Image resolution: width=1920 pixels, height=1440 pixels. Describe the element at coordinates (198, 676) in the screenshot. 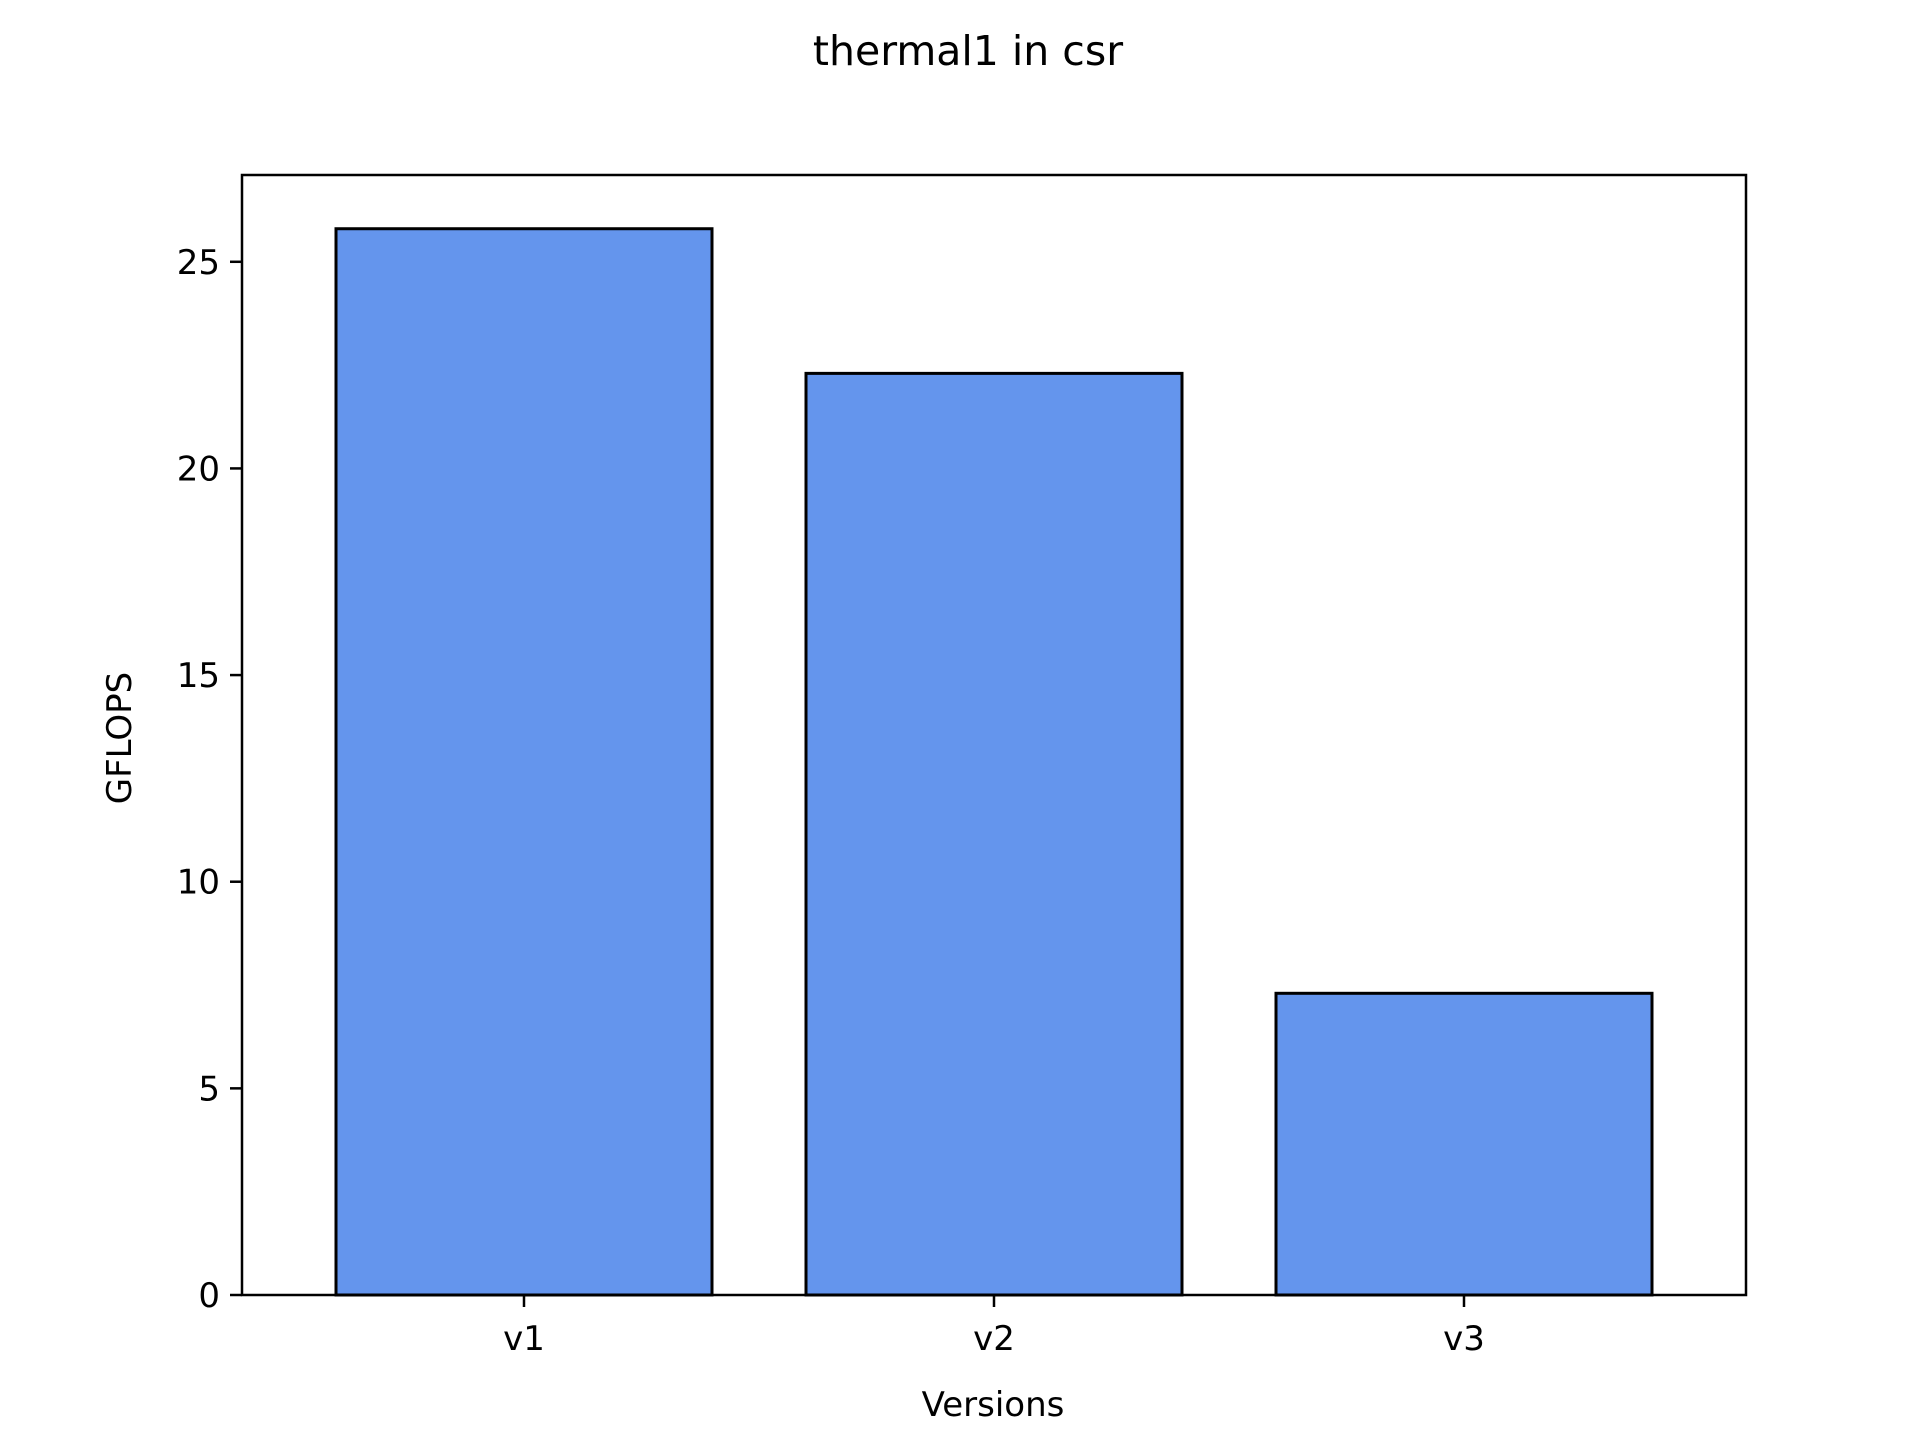

I see `y-tick-label: 15` at that location.